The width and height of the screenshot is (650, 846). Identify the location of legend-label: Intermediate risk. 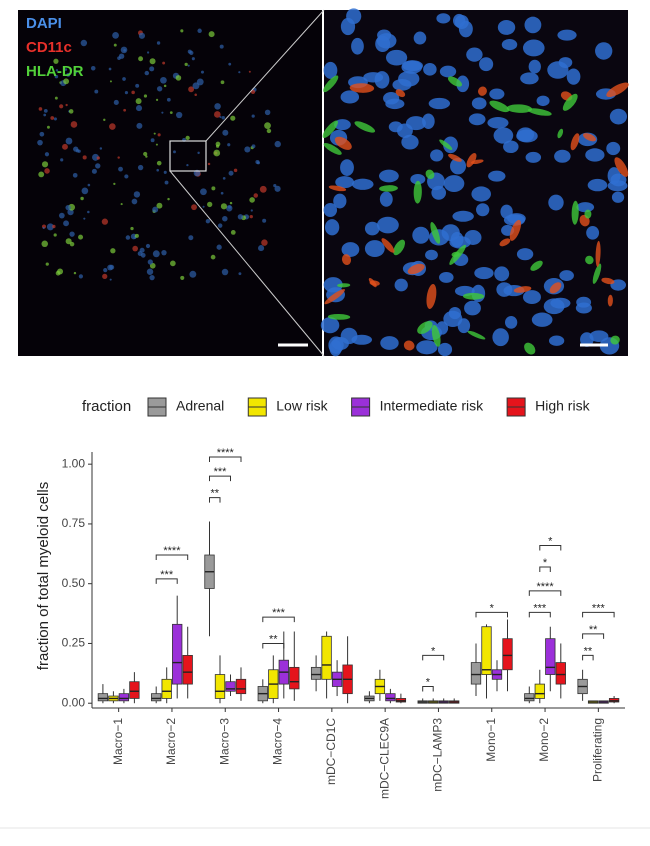
(432, 406).